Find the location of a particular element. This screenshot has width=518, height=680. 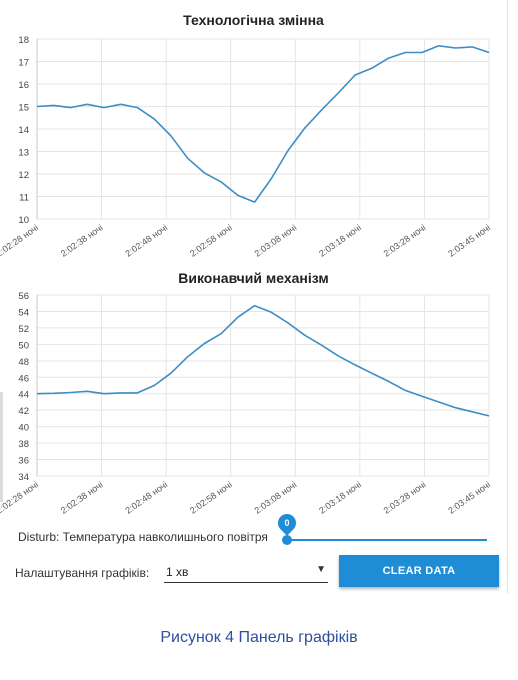

y-tick-label: 11 is located at coordinates (24, 198).